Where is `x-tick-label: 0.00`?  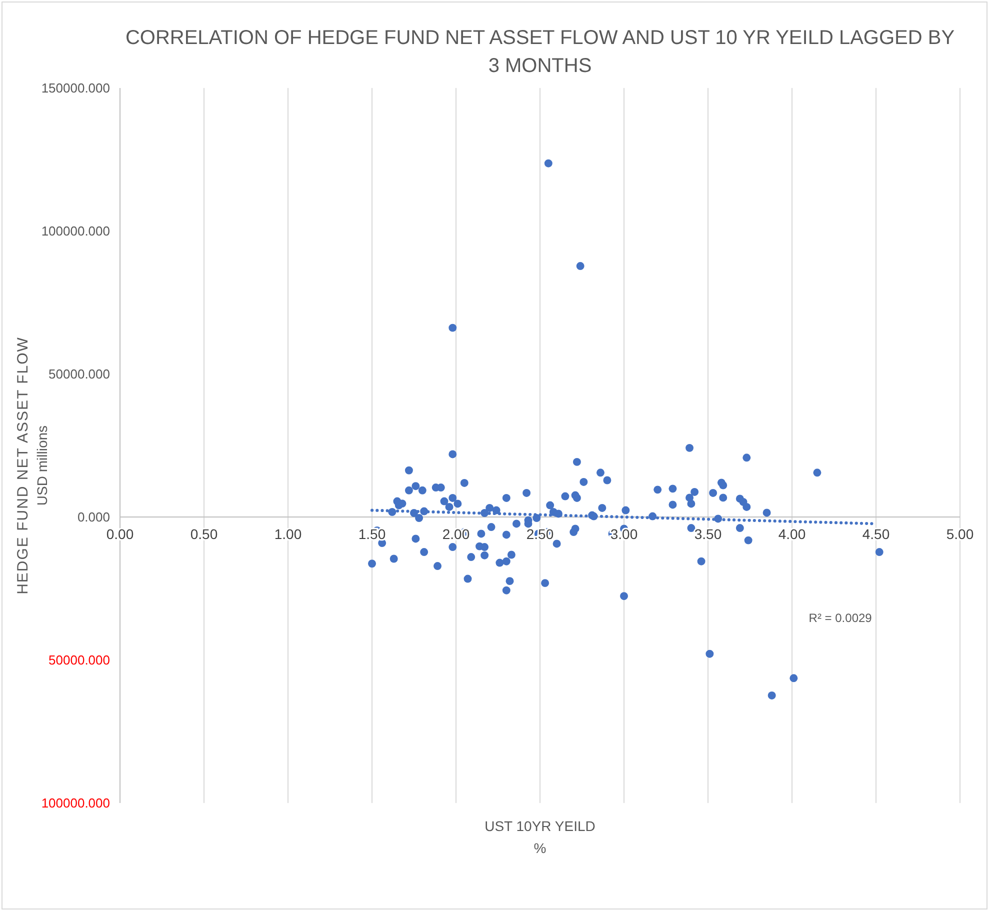
x-tick-label: 0.00 is located at coordinates (120, 534).